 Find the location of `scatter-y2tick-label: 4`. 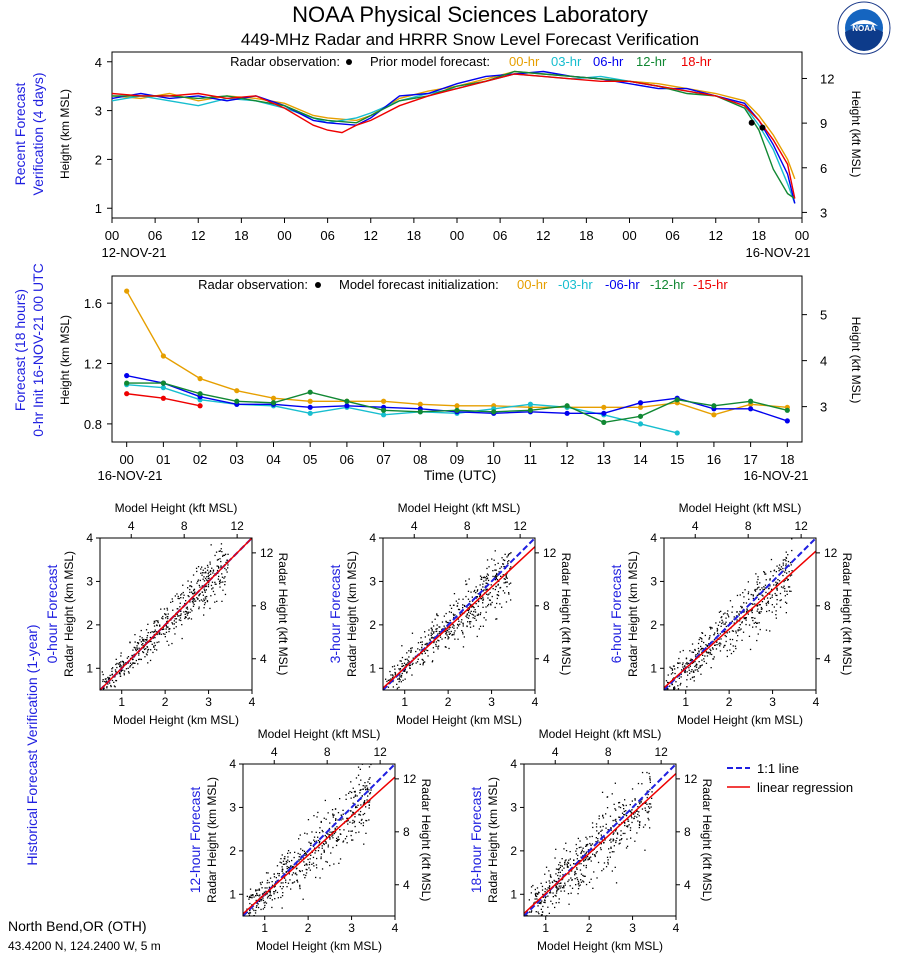

scatter-y2tick-label: 4 is located at coordinates (406, 885).